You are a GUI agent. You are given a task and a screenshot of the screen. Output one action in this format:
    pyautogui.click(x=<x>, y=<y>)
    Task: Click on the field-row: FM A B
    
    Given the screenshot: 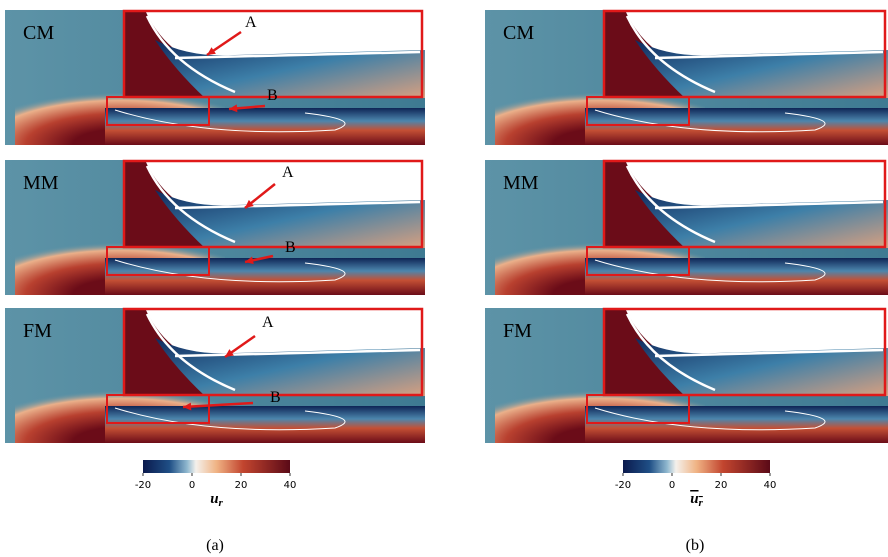 What is the action you would take?
    pyautogui.click(x=215, y=375)
    